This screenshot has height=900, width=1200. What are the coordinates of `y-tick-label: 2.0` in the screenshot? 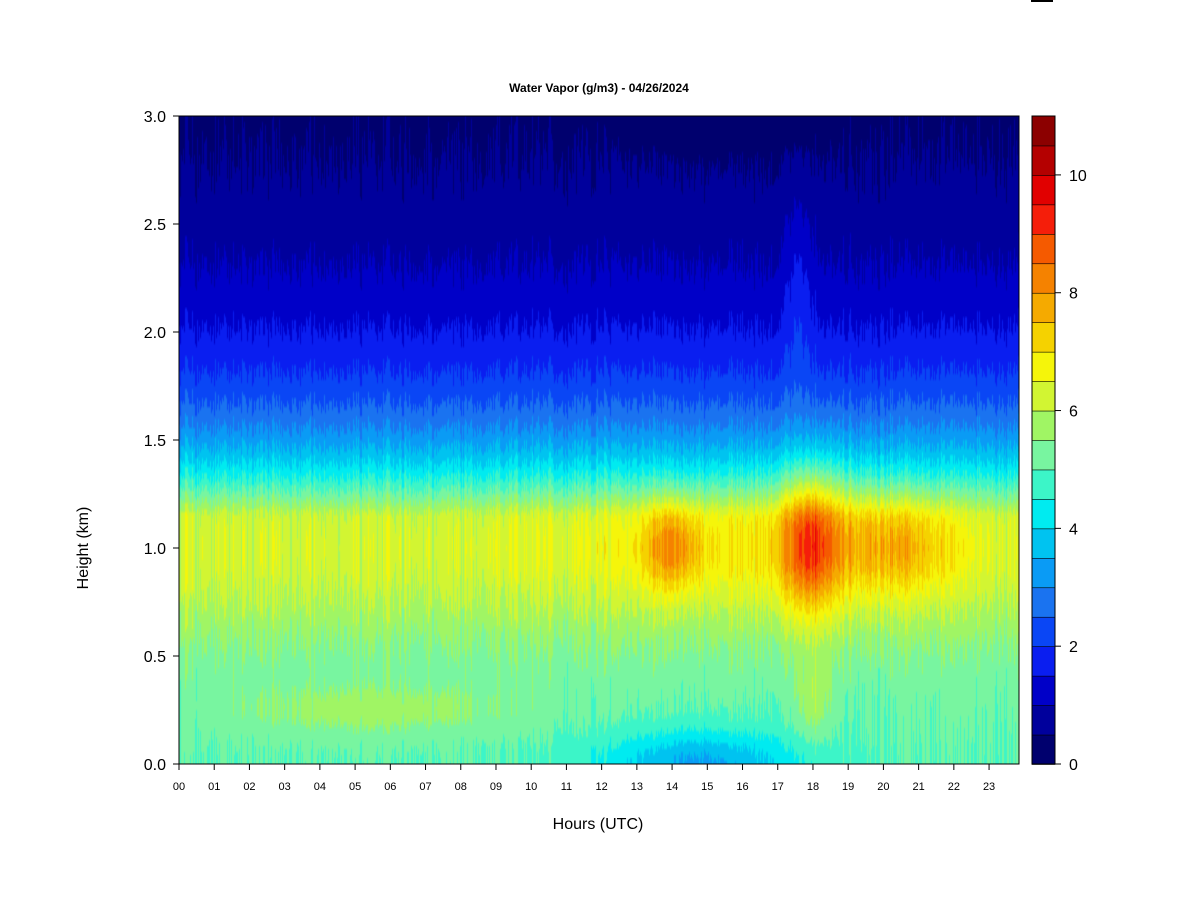 It's located at (155, 333).